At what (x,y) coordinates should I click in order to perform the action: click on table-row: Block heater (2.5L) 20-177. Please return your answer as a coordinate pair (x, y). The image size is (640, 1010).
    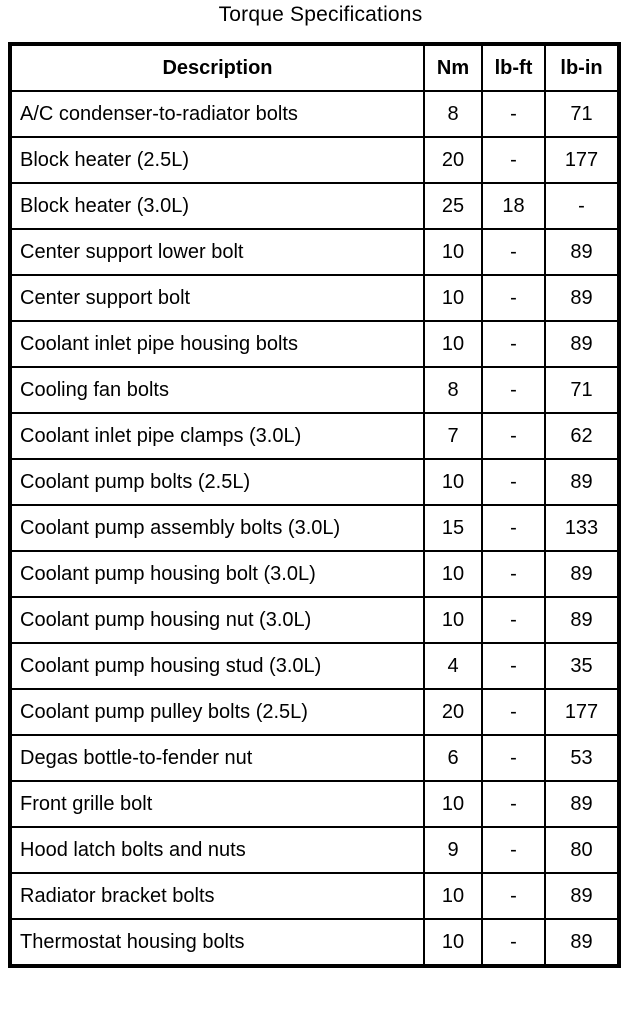
    Looking at the image, I should click on (314, 160).